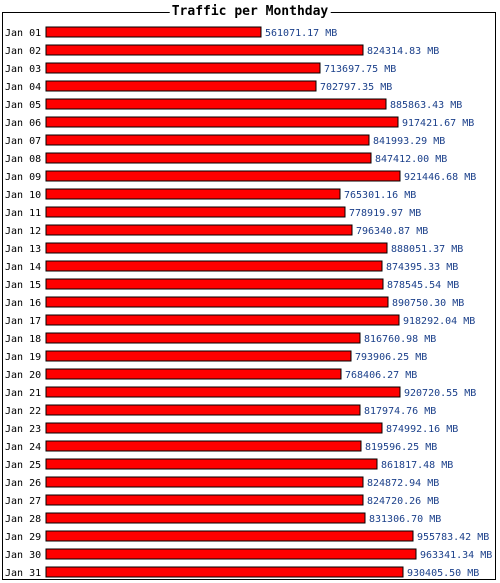 This screenshot has width=500, height=583. I want to click on day-label: Jan 10, so click(23, 195).